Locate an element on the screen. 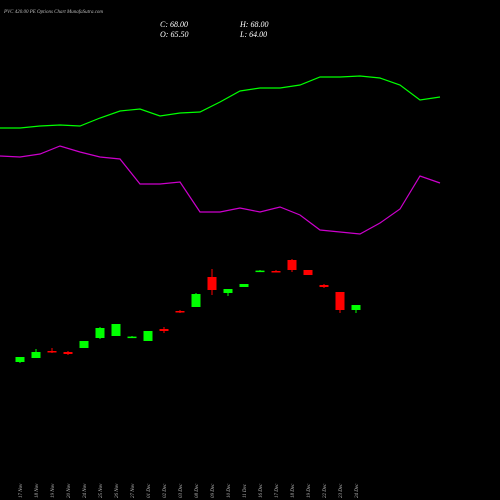 The height and width of the screenshot is (500, 500). x-tick-label: 18 Dec is located at coordinates (293, 490).